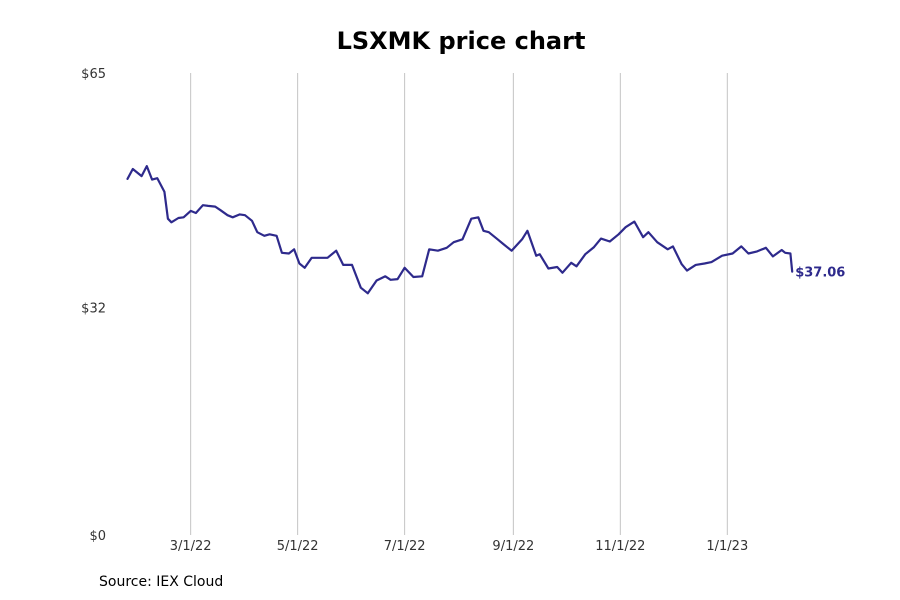 The height and width of the screenshot is (600, 900). Describe the element at coordinates (298, 546) in the screenshot. I see `x-tick-label: 5/1/22` at that location.